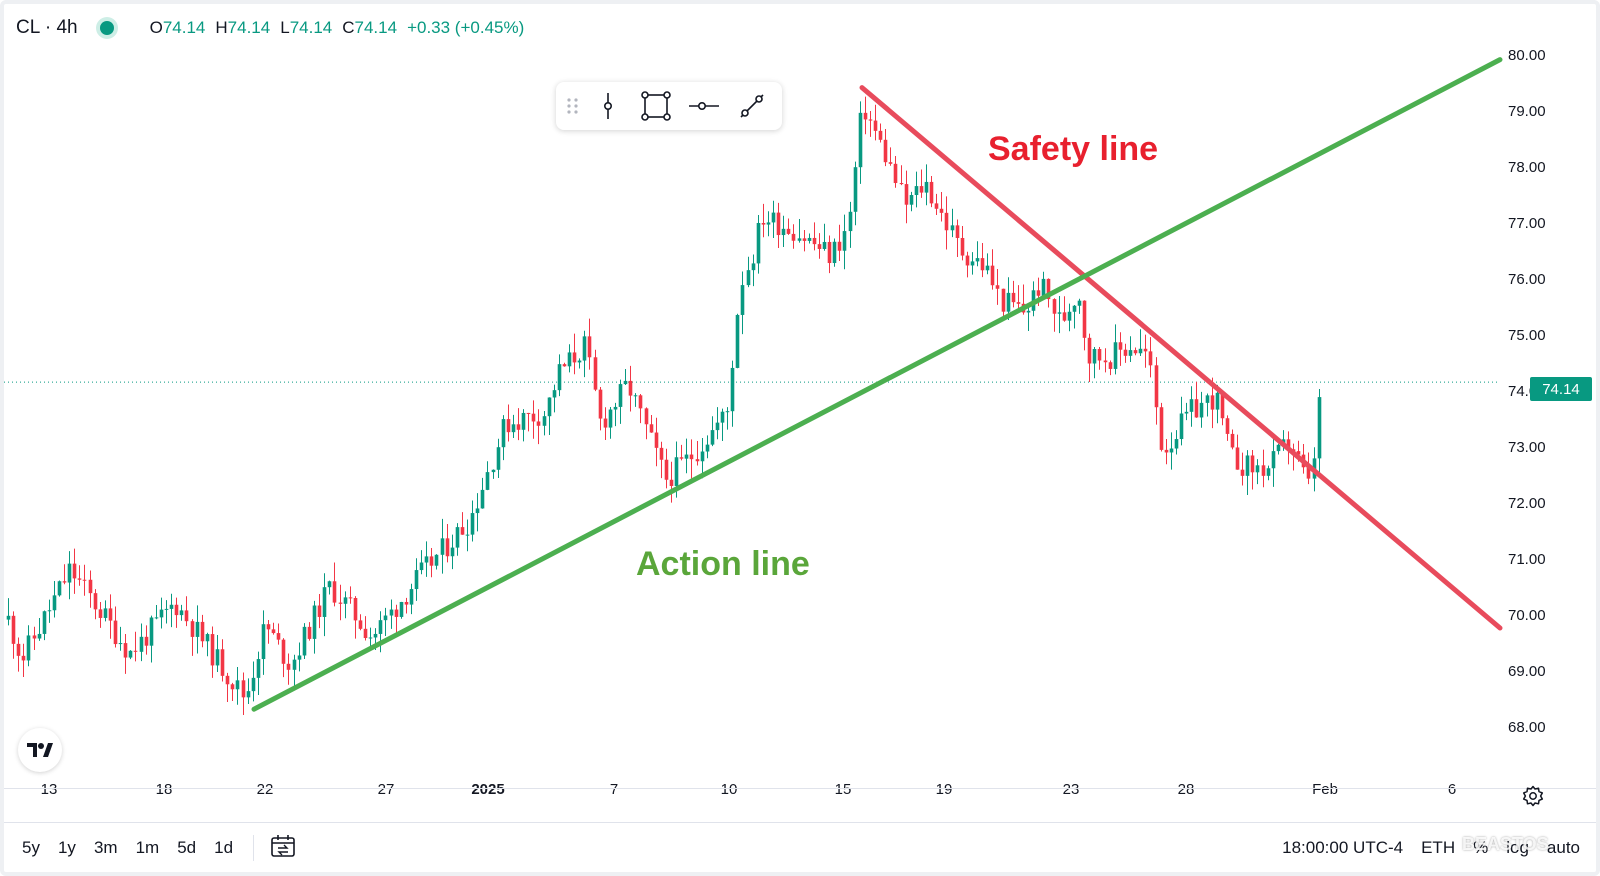 The height and width of the screenshot is (876, 1600). What do you see at coordinates (656, 106) in the screenshot?
I see `rectangle-icon` at bounding box center [656, 106].